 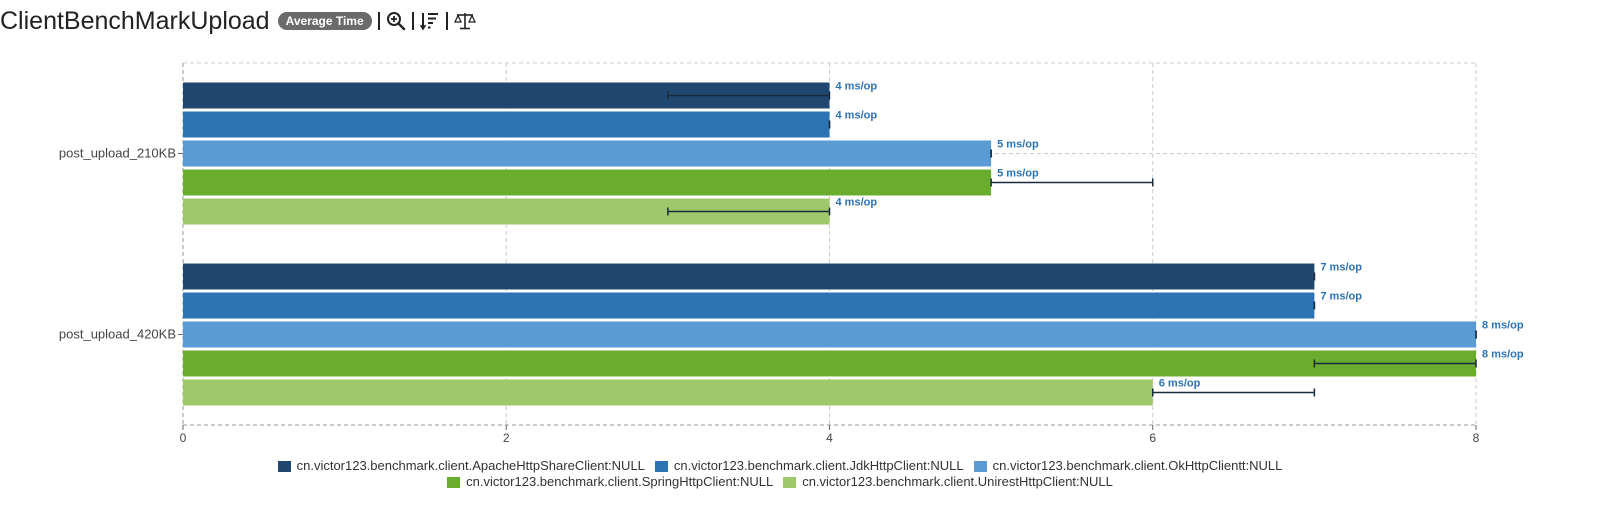 I want to click on chart-header: ClientBenchMarkUpload Average Time, so click(x=238, y=21).